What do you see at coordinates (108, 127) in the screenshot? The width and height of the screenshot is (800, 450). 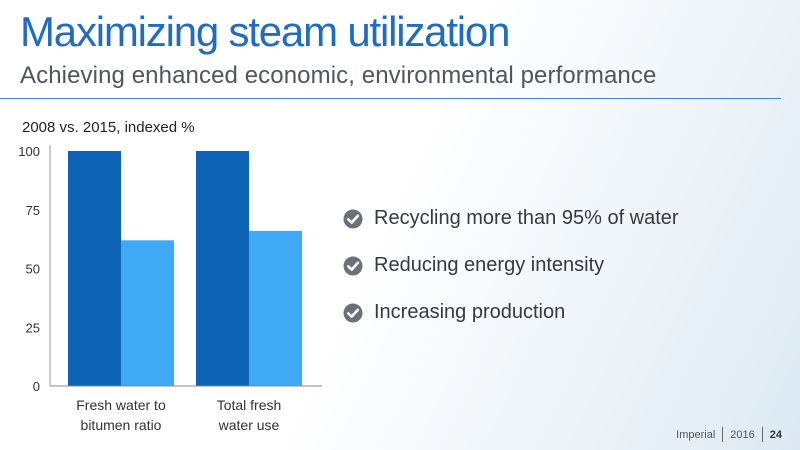 I see `chart-caption: 2008 vs. 2015, indexed %` at bounding box center [108, 127].